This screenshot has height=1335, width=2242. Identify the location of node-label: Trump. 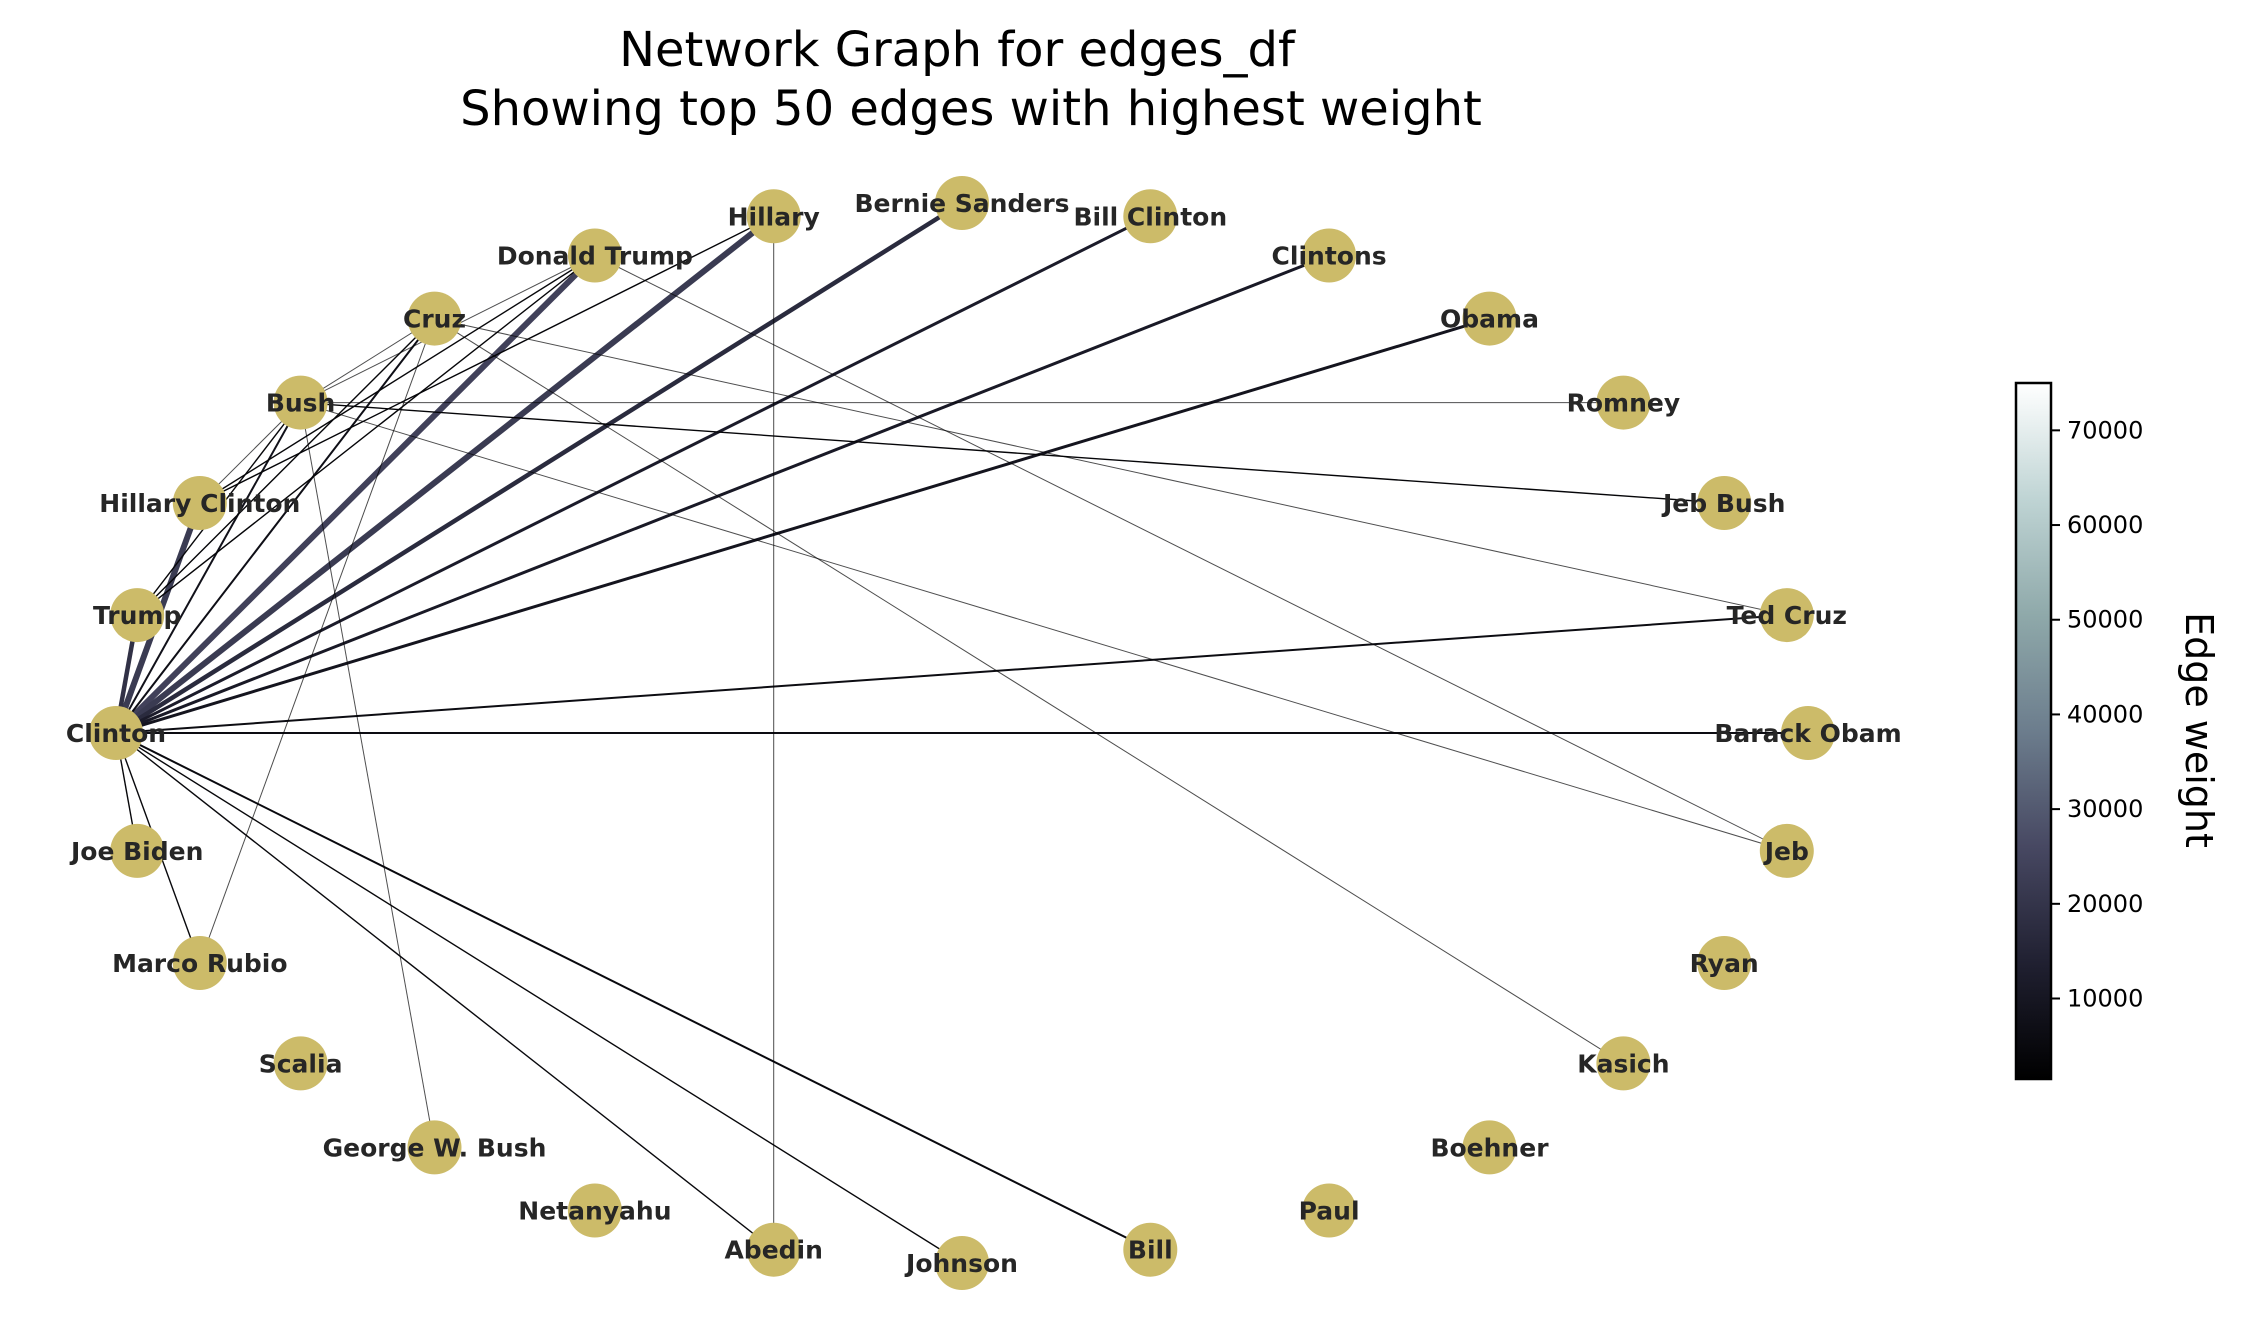
(137, 615).